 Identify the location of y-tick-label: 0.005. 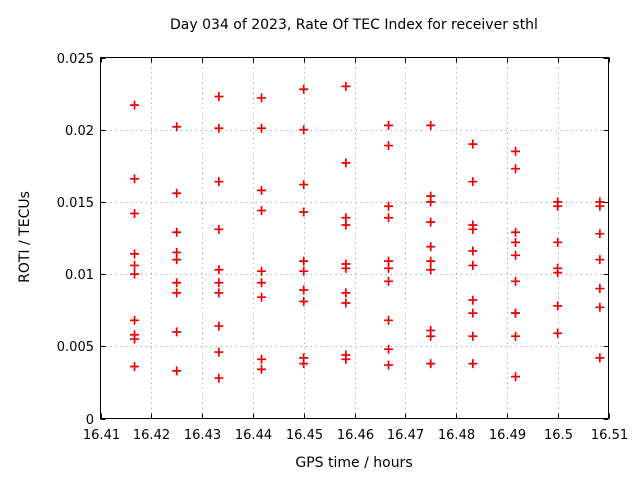
(75, 347).